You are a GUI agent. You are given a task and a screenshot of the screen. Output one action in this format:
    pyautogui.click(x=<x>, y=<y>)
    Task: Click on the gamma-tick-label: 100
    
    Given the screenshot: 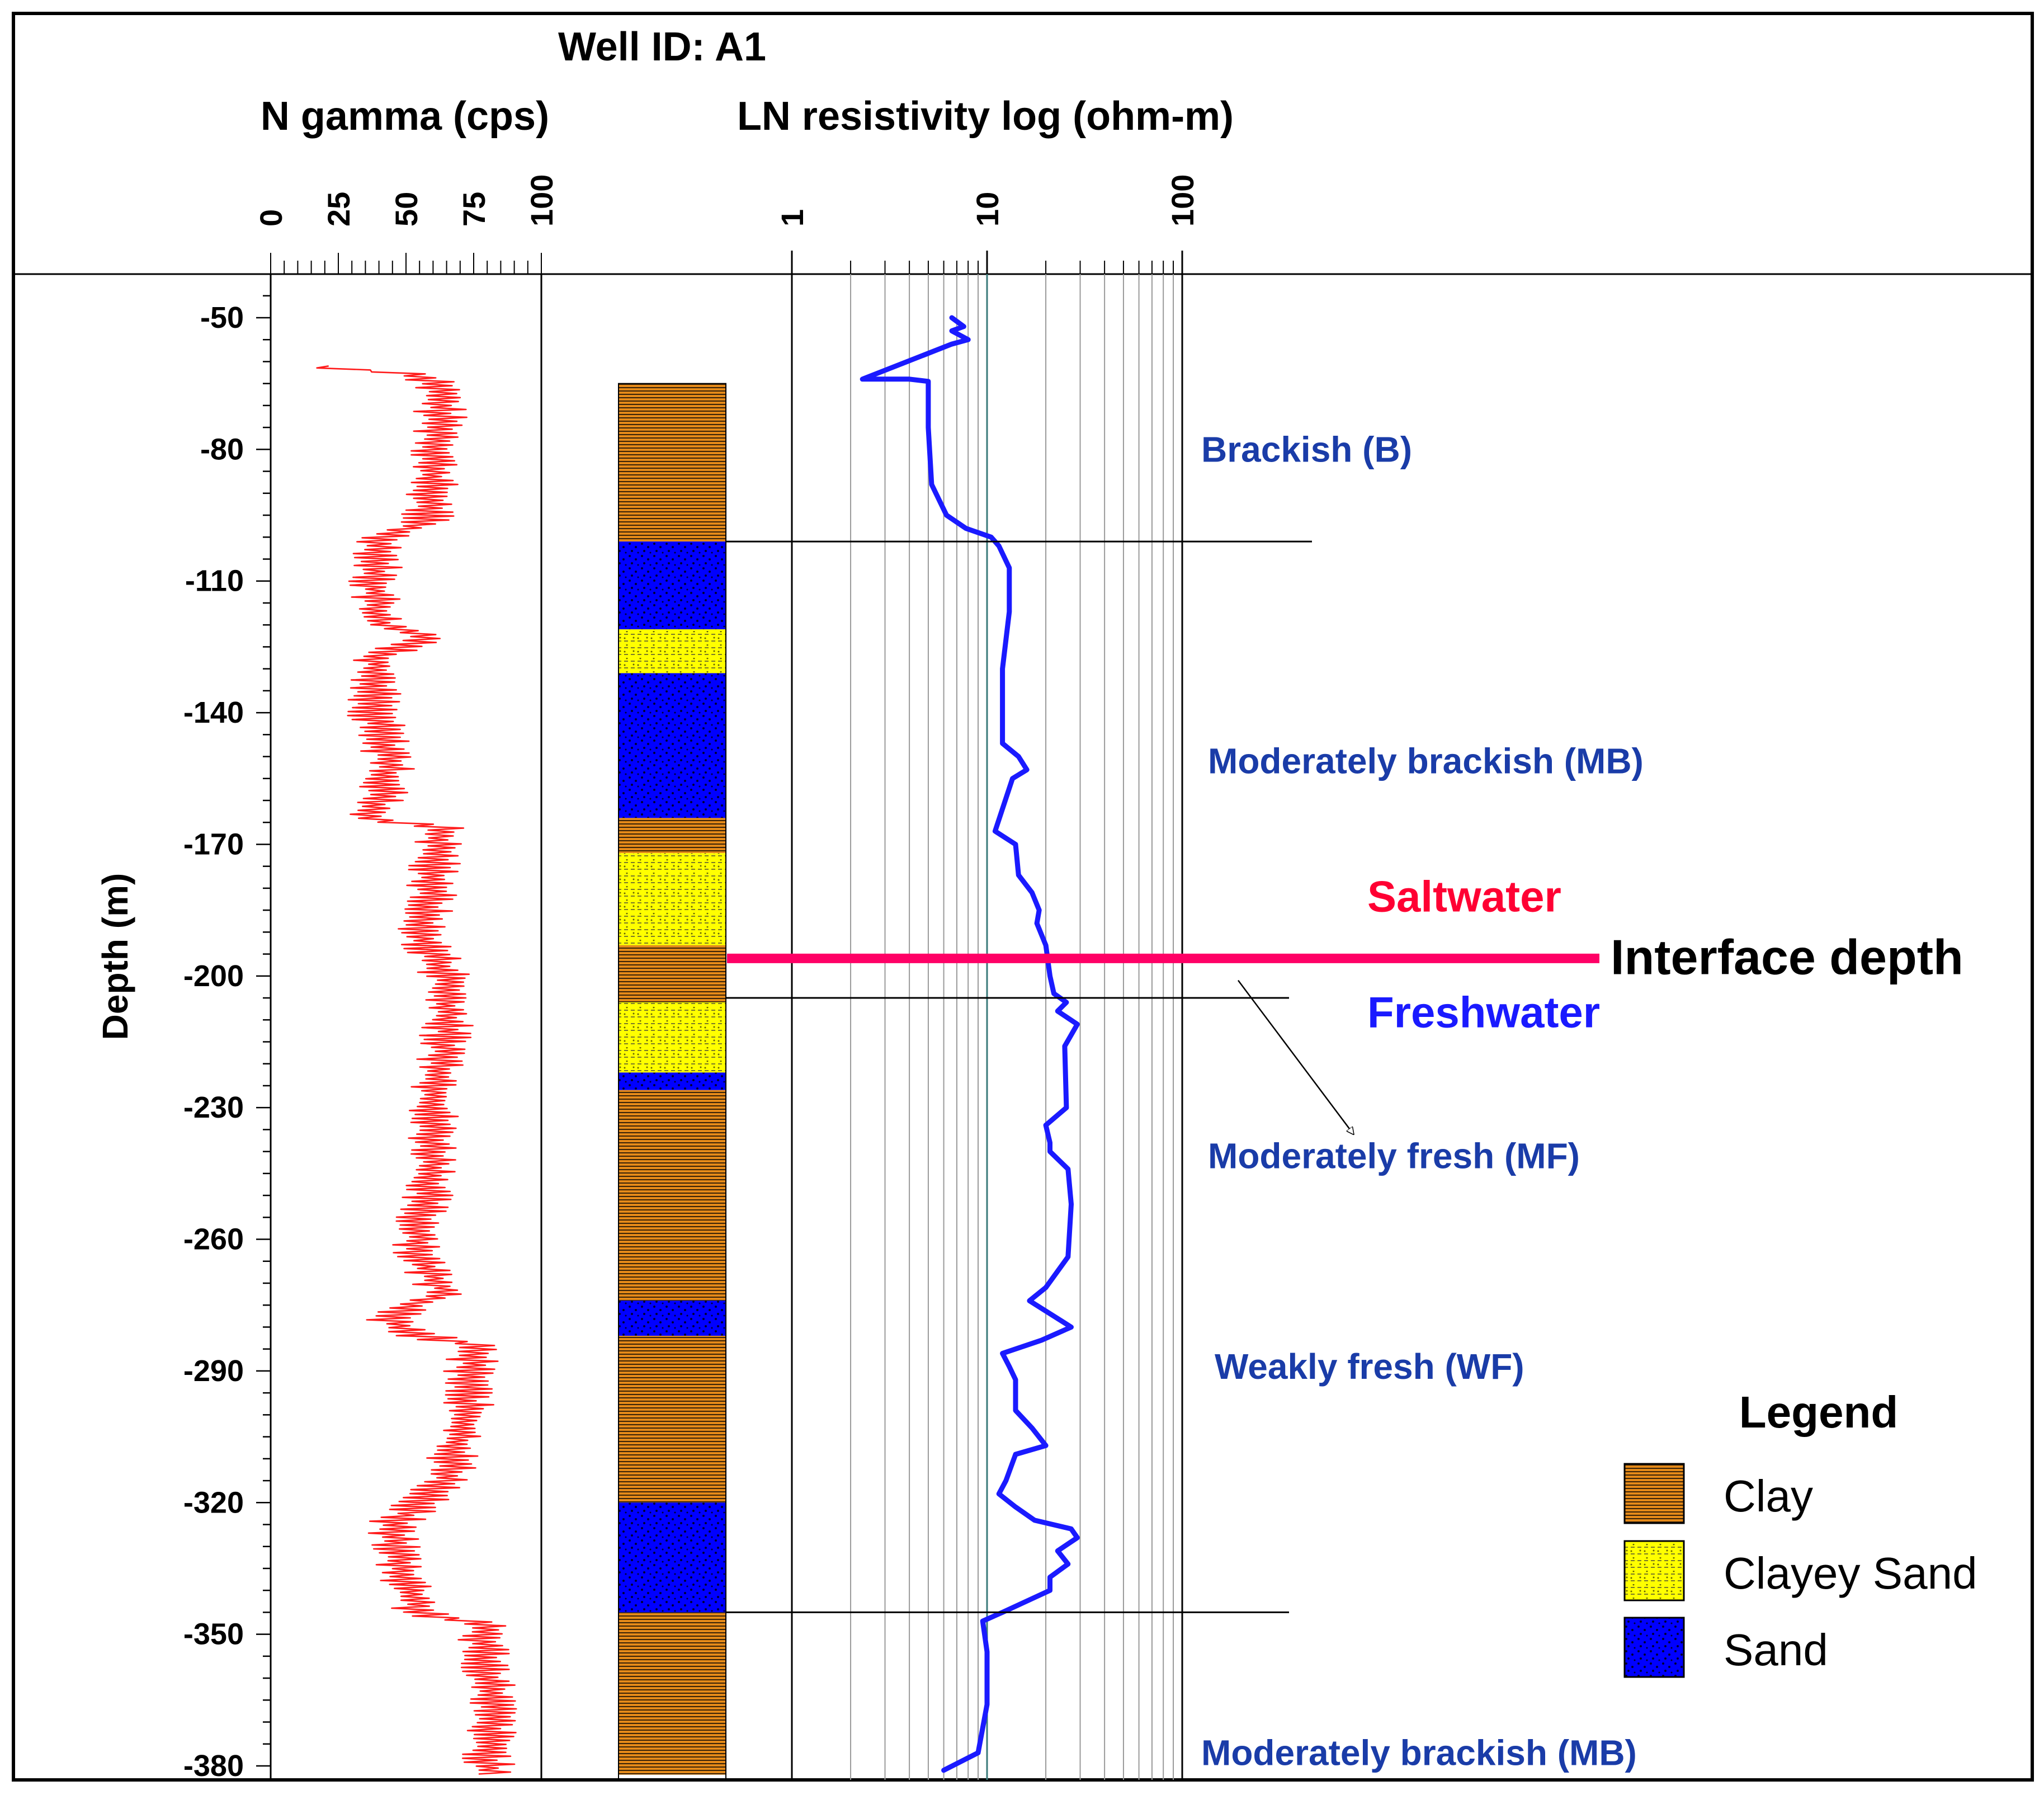 What is the action you would take?
    pyautogui.click(x=541, y=201)
    